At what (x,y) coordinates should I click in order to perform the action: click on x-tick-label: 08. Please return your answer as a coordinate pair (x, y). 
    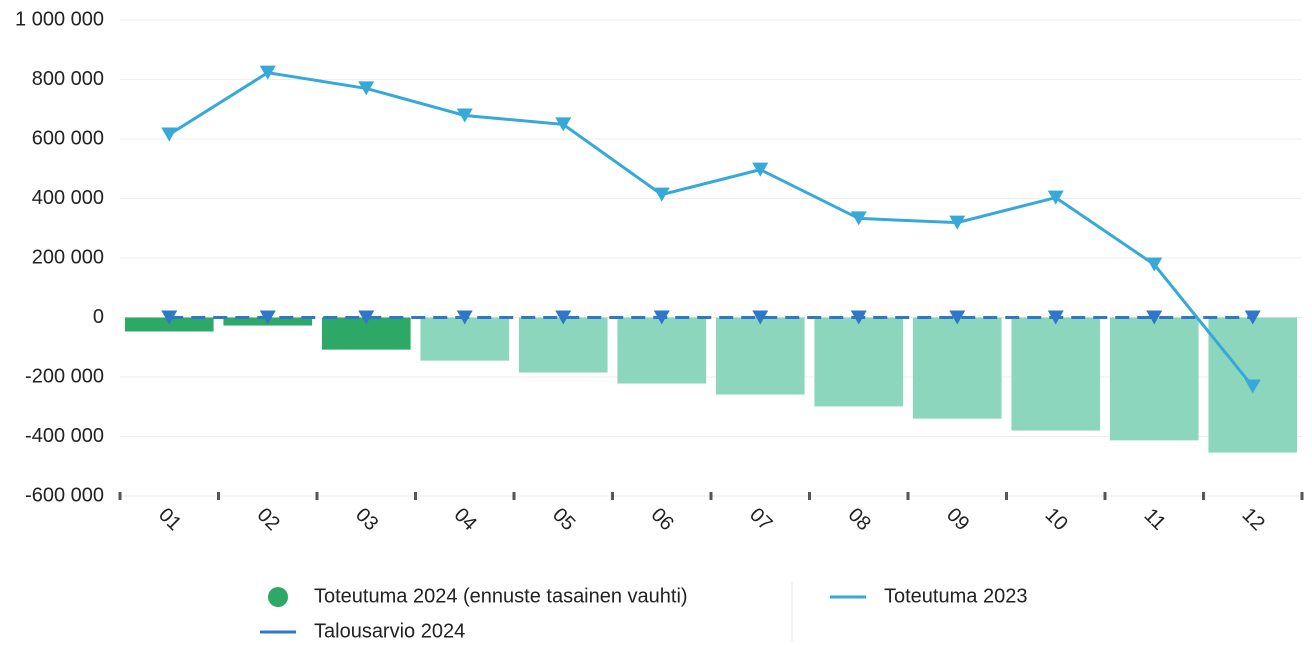
    Looking at the image, I should click on (859, 519).